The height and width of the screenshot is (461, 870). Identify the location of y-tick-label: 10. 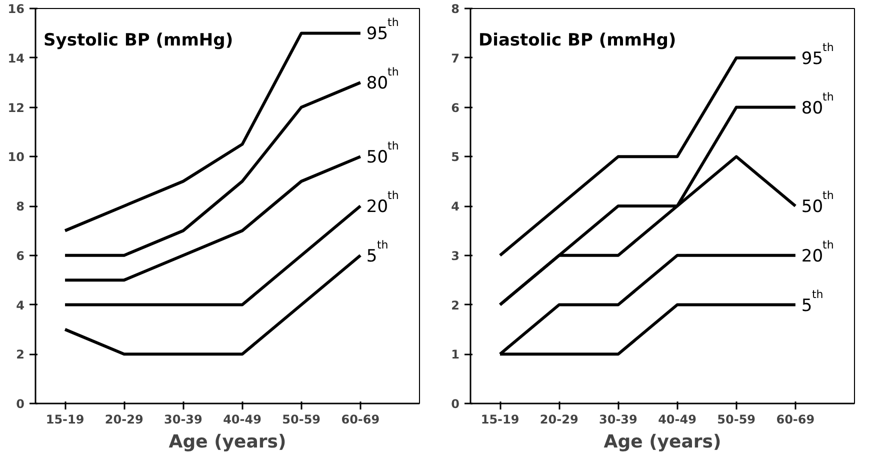
(16, 157).